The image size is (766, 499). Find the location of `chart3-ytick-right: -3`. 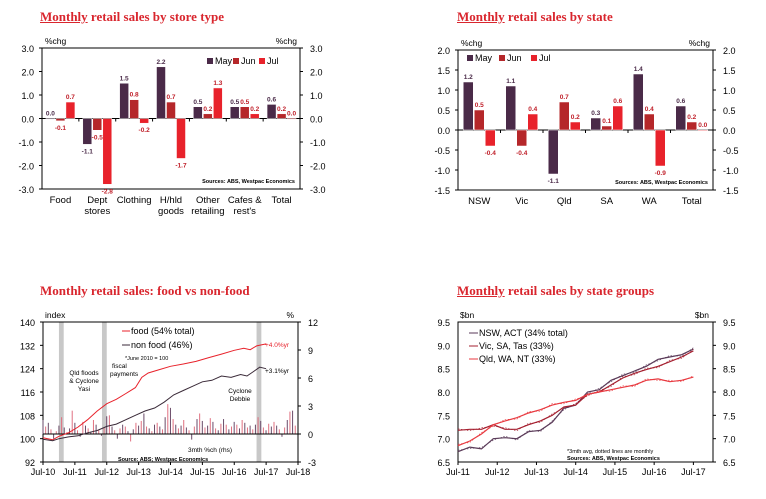

chart3-ytick-right: -3 is located at coordinates (312, 463).